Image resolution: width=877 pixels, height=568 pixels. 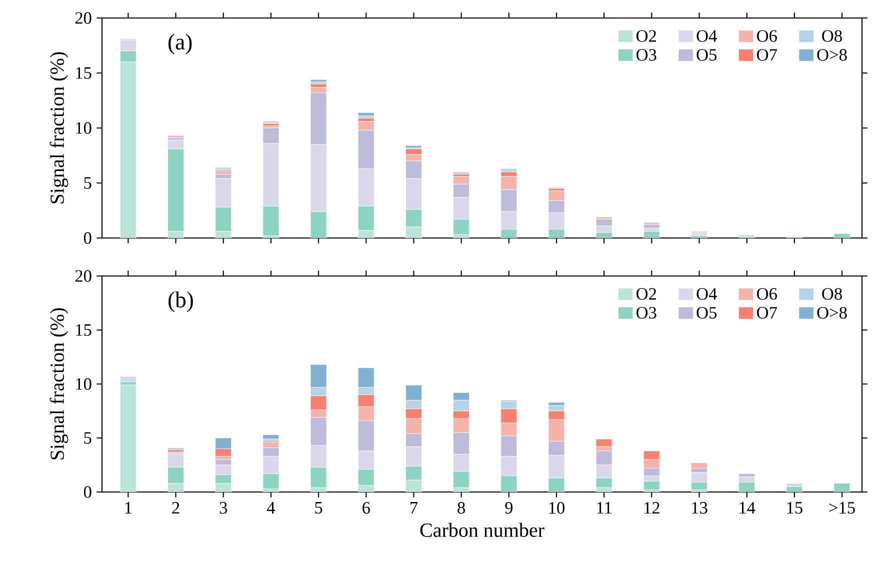 I want to click on x-tick-label: 11, so click(x=604, y=508).